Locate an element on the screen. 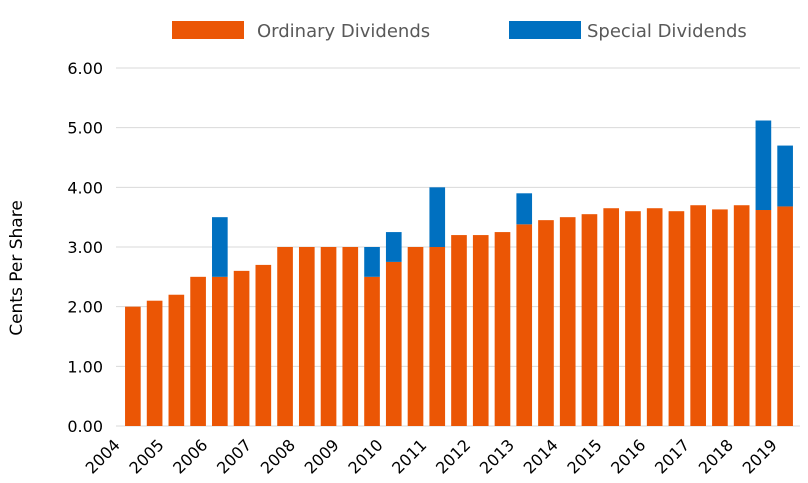 The width and height of the screenshot is (808, 483). x-tick-label: 2008 is located at coordinates (278, 456).